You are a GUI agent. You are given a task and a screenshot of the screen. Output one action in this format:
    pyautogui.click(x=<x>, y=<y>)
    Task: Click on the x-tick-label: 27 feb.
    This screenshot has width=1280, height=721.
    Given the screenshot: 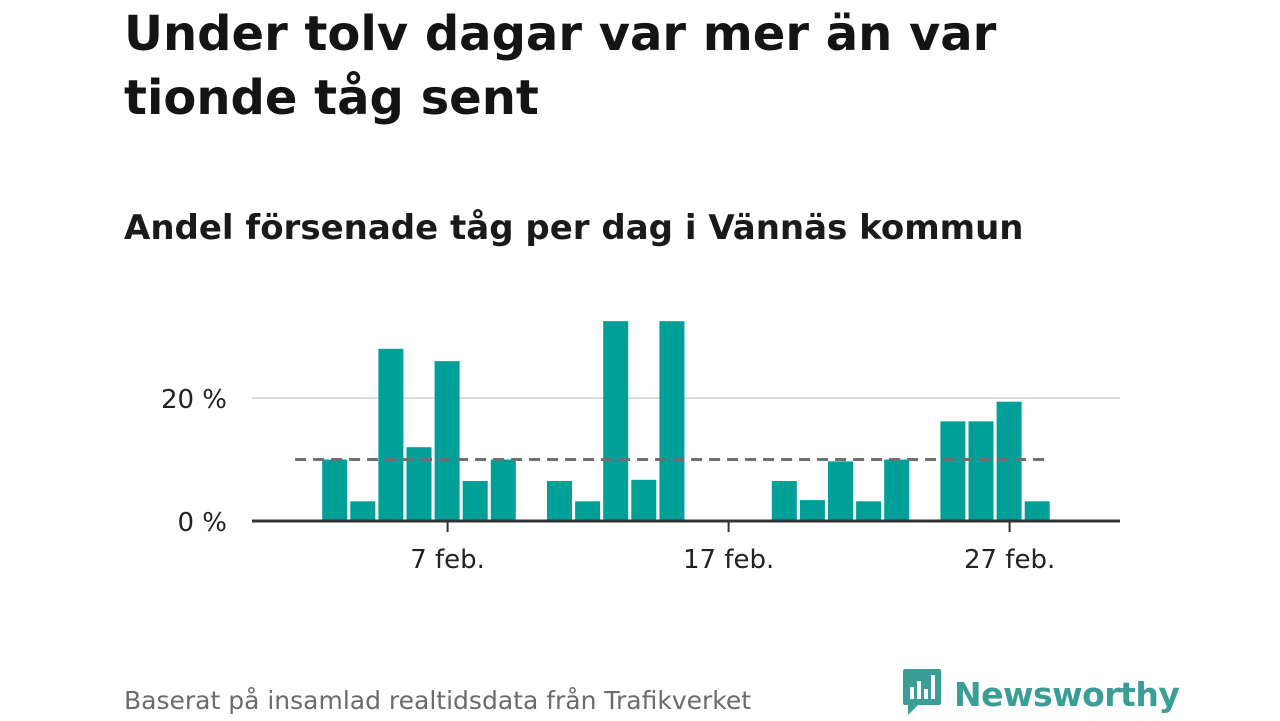 What is the action you would take?
    pyautogui.click(x=1009, y=560)
    